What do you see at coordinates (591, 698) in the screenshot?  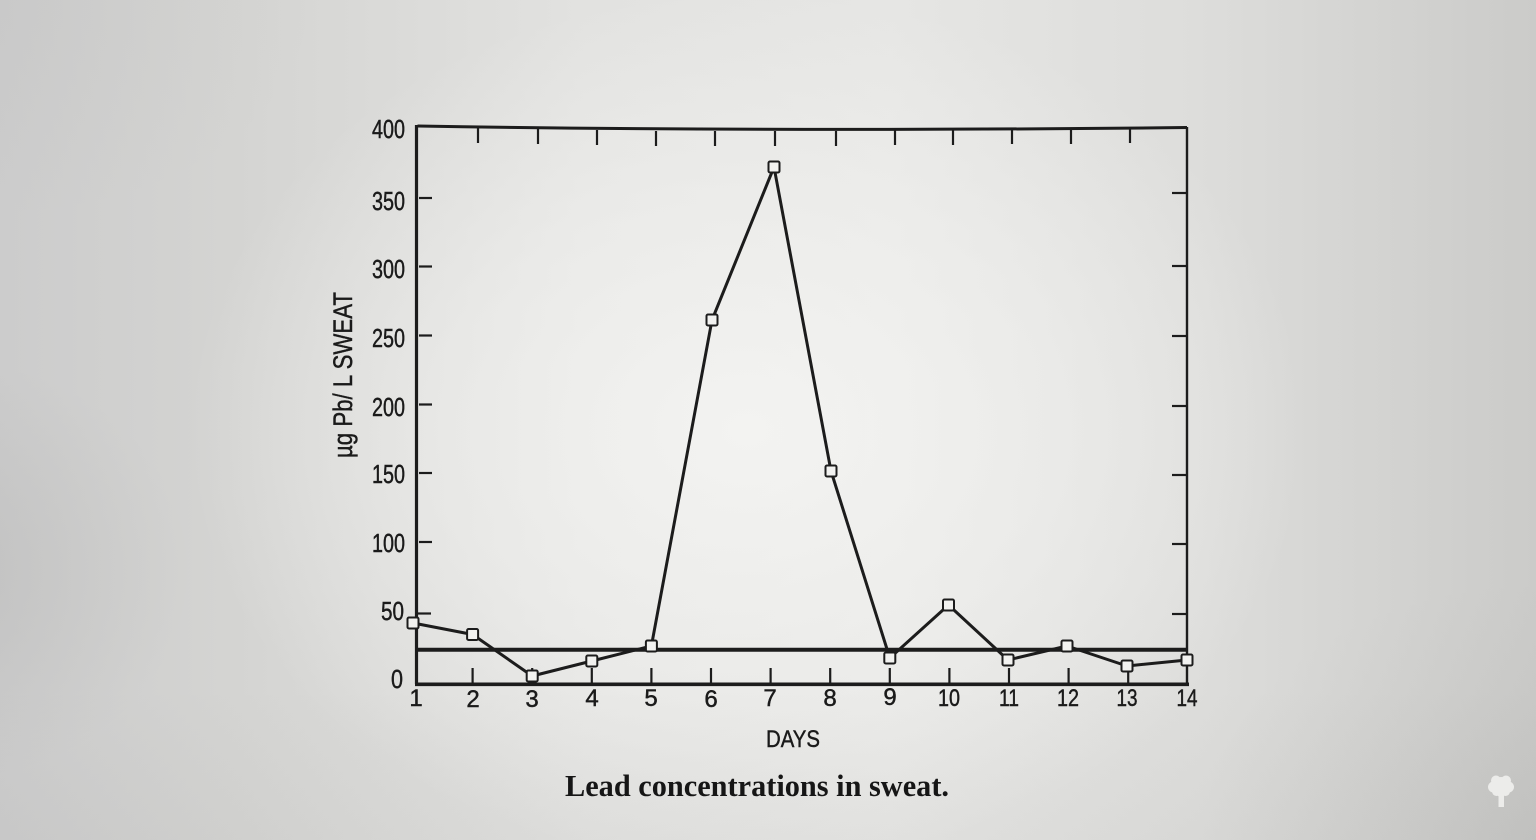 I see `svg-text: 4` at bounding box center [591, 698].